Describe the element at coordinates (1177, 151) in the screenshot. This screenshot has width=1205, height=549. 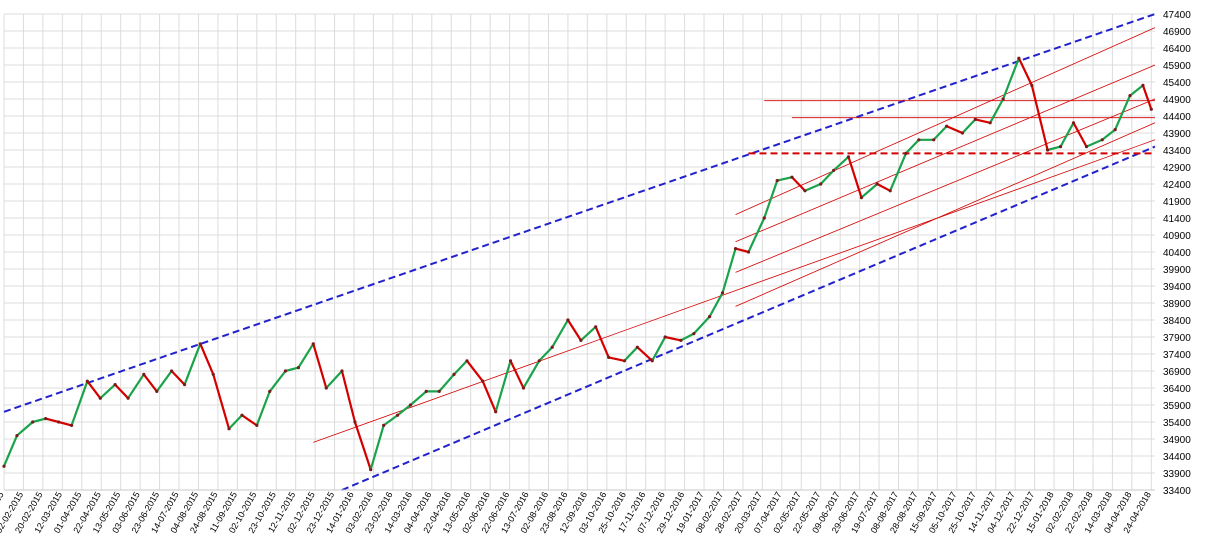
I see `y-tick-label: 43400` at that location.